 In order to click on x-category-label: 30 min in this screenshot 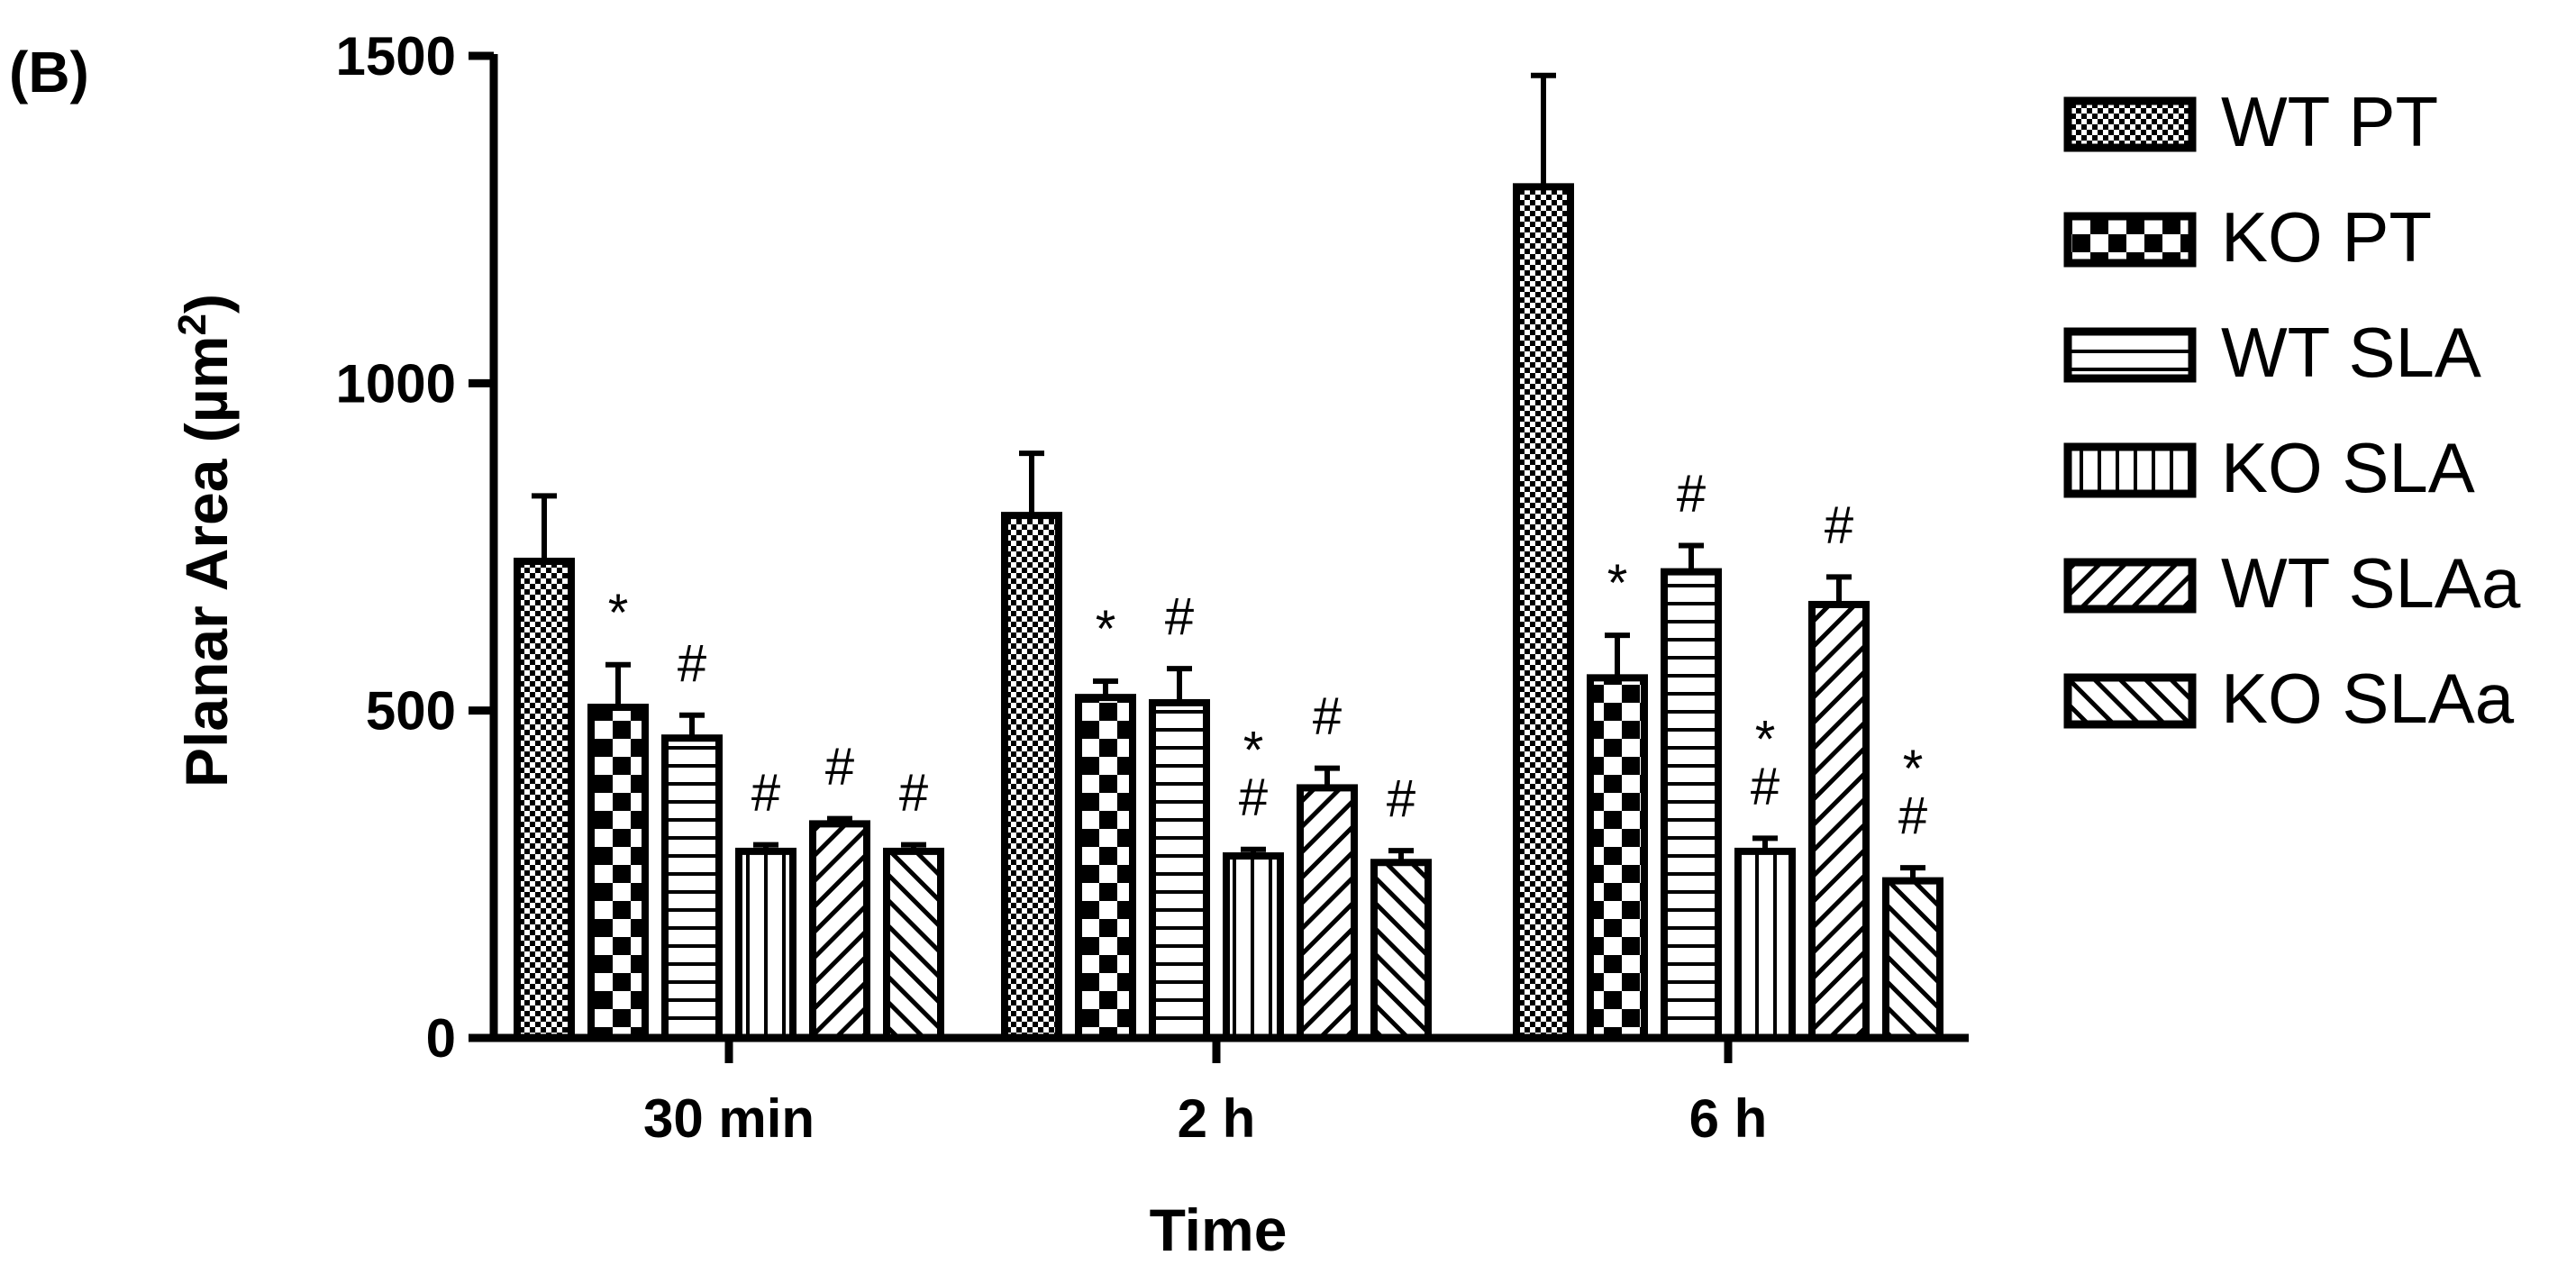, I will do `click(729, 1119)`.